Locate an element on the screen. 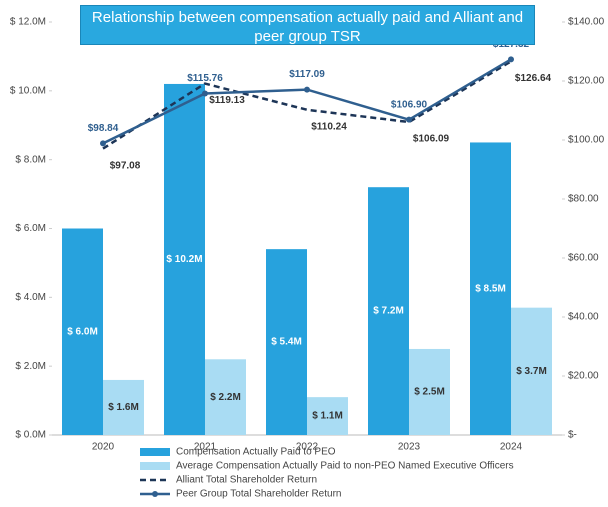  y2-tick-label: $100.00 is located at coordinates (586, 140).